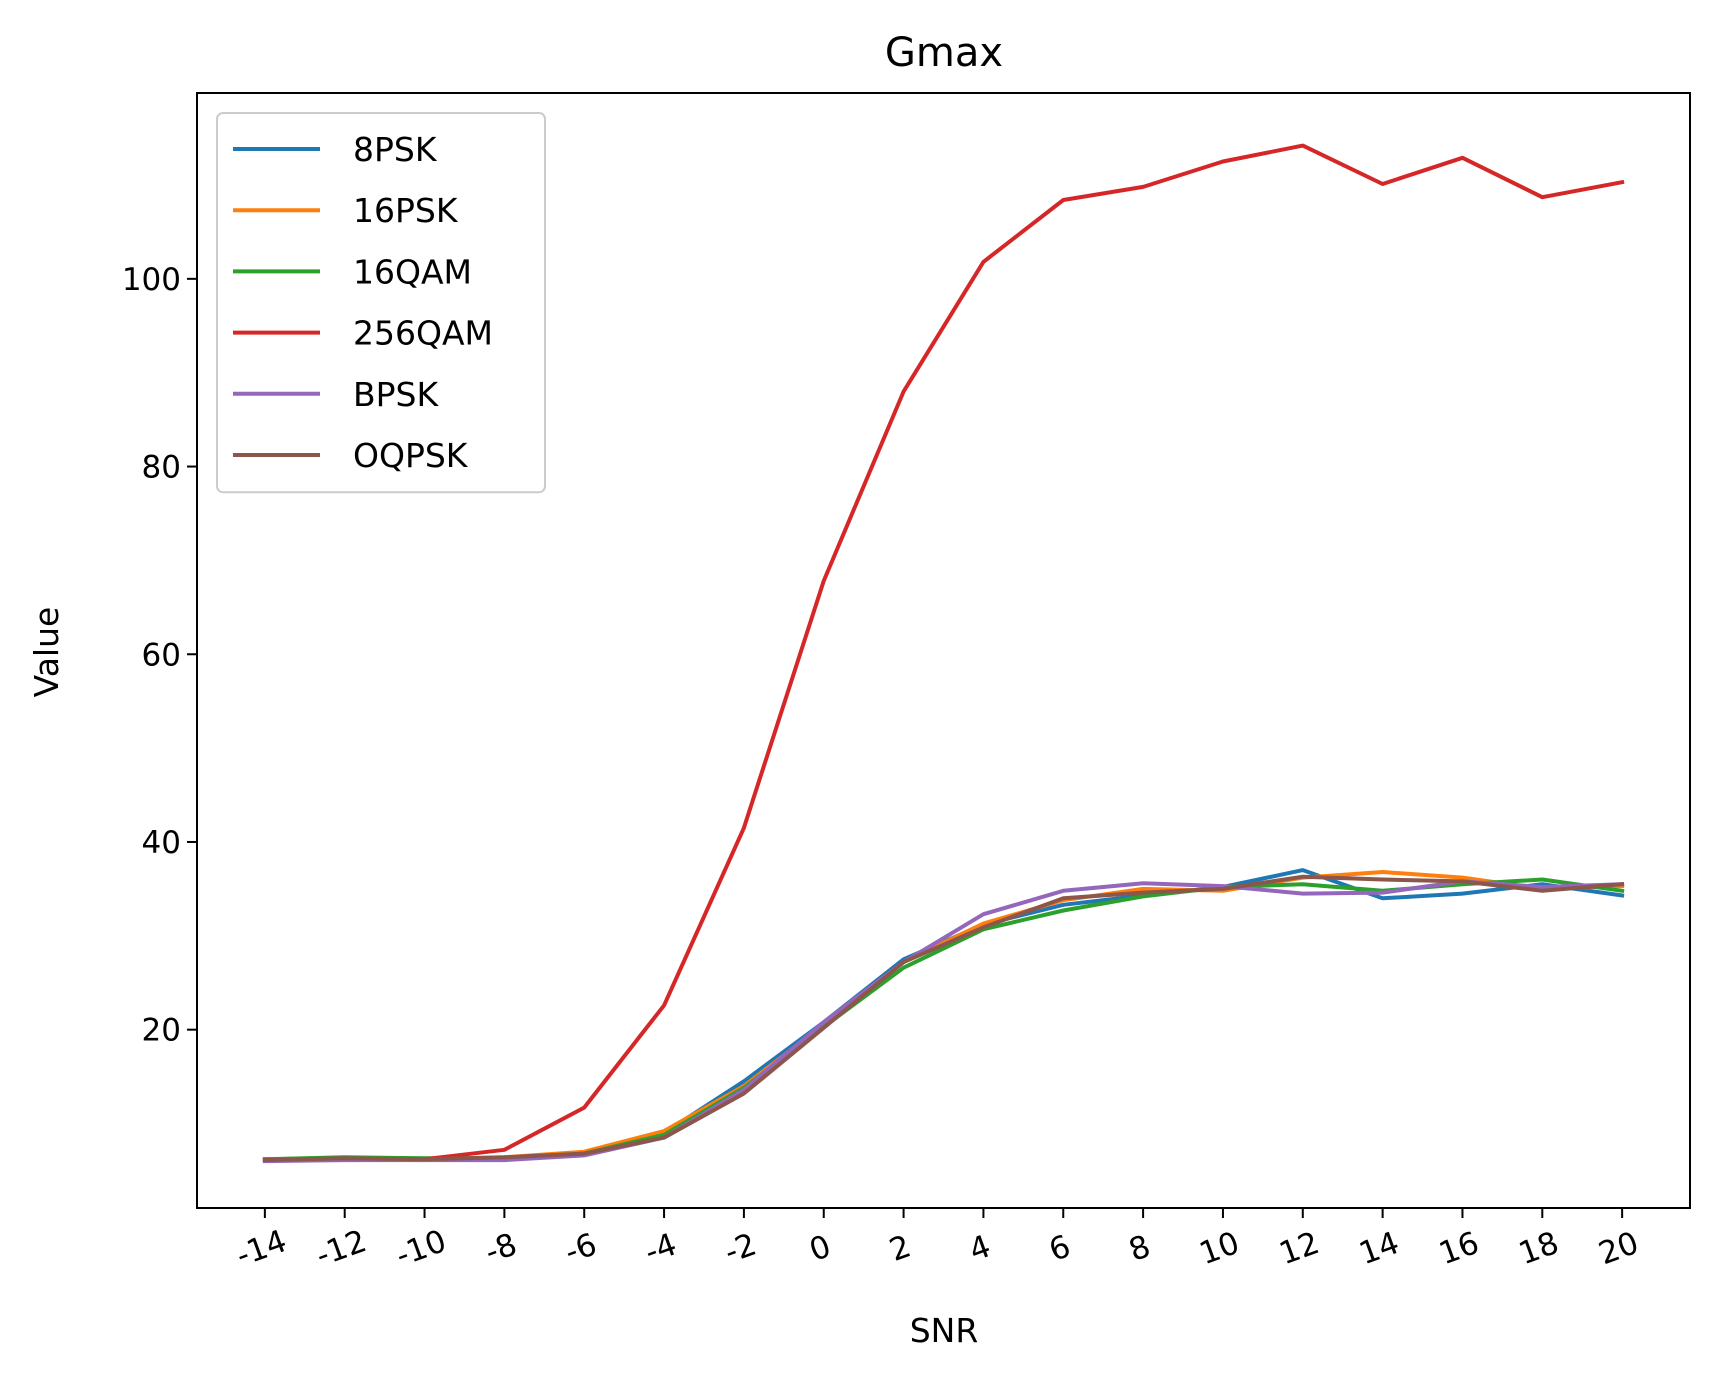  What do you see at coordinates (580, 1248) in the screenshot?
I see `x-tick-label: -6` at bounding box center [580, 1248].